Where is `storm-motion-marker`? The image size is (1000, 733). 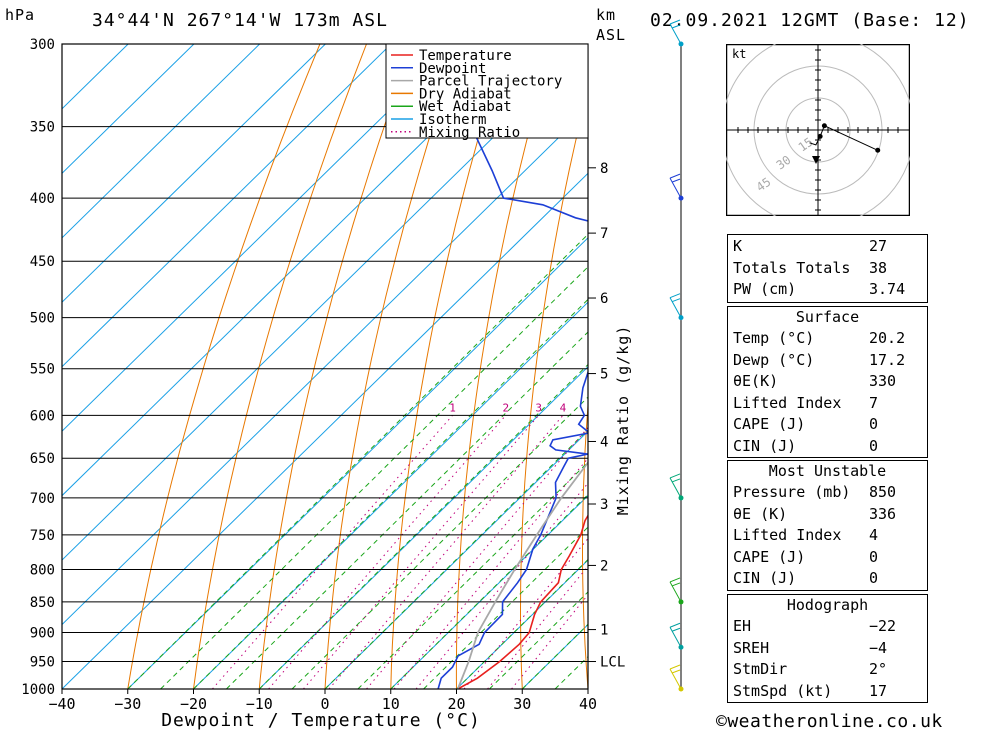
storm-motion-marker is located at coordinates (816, 160).